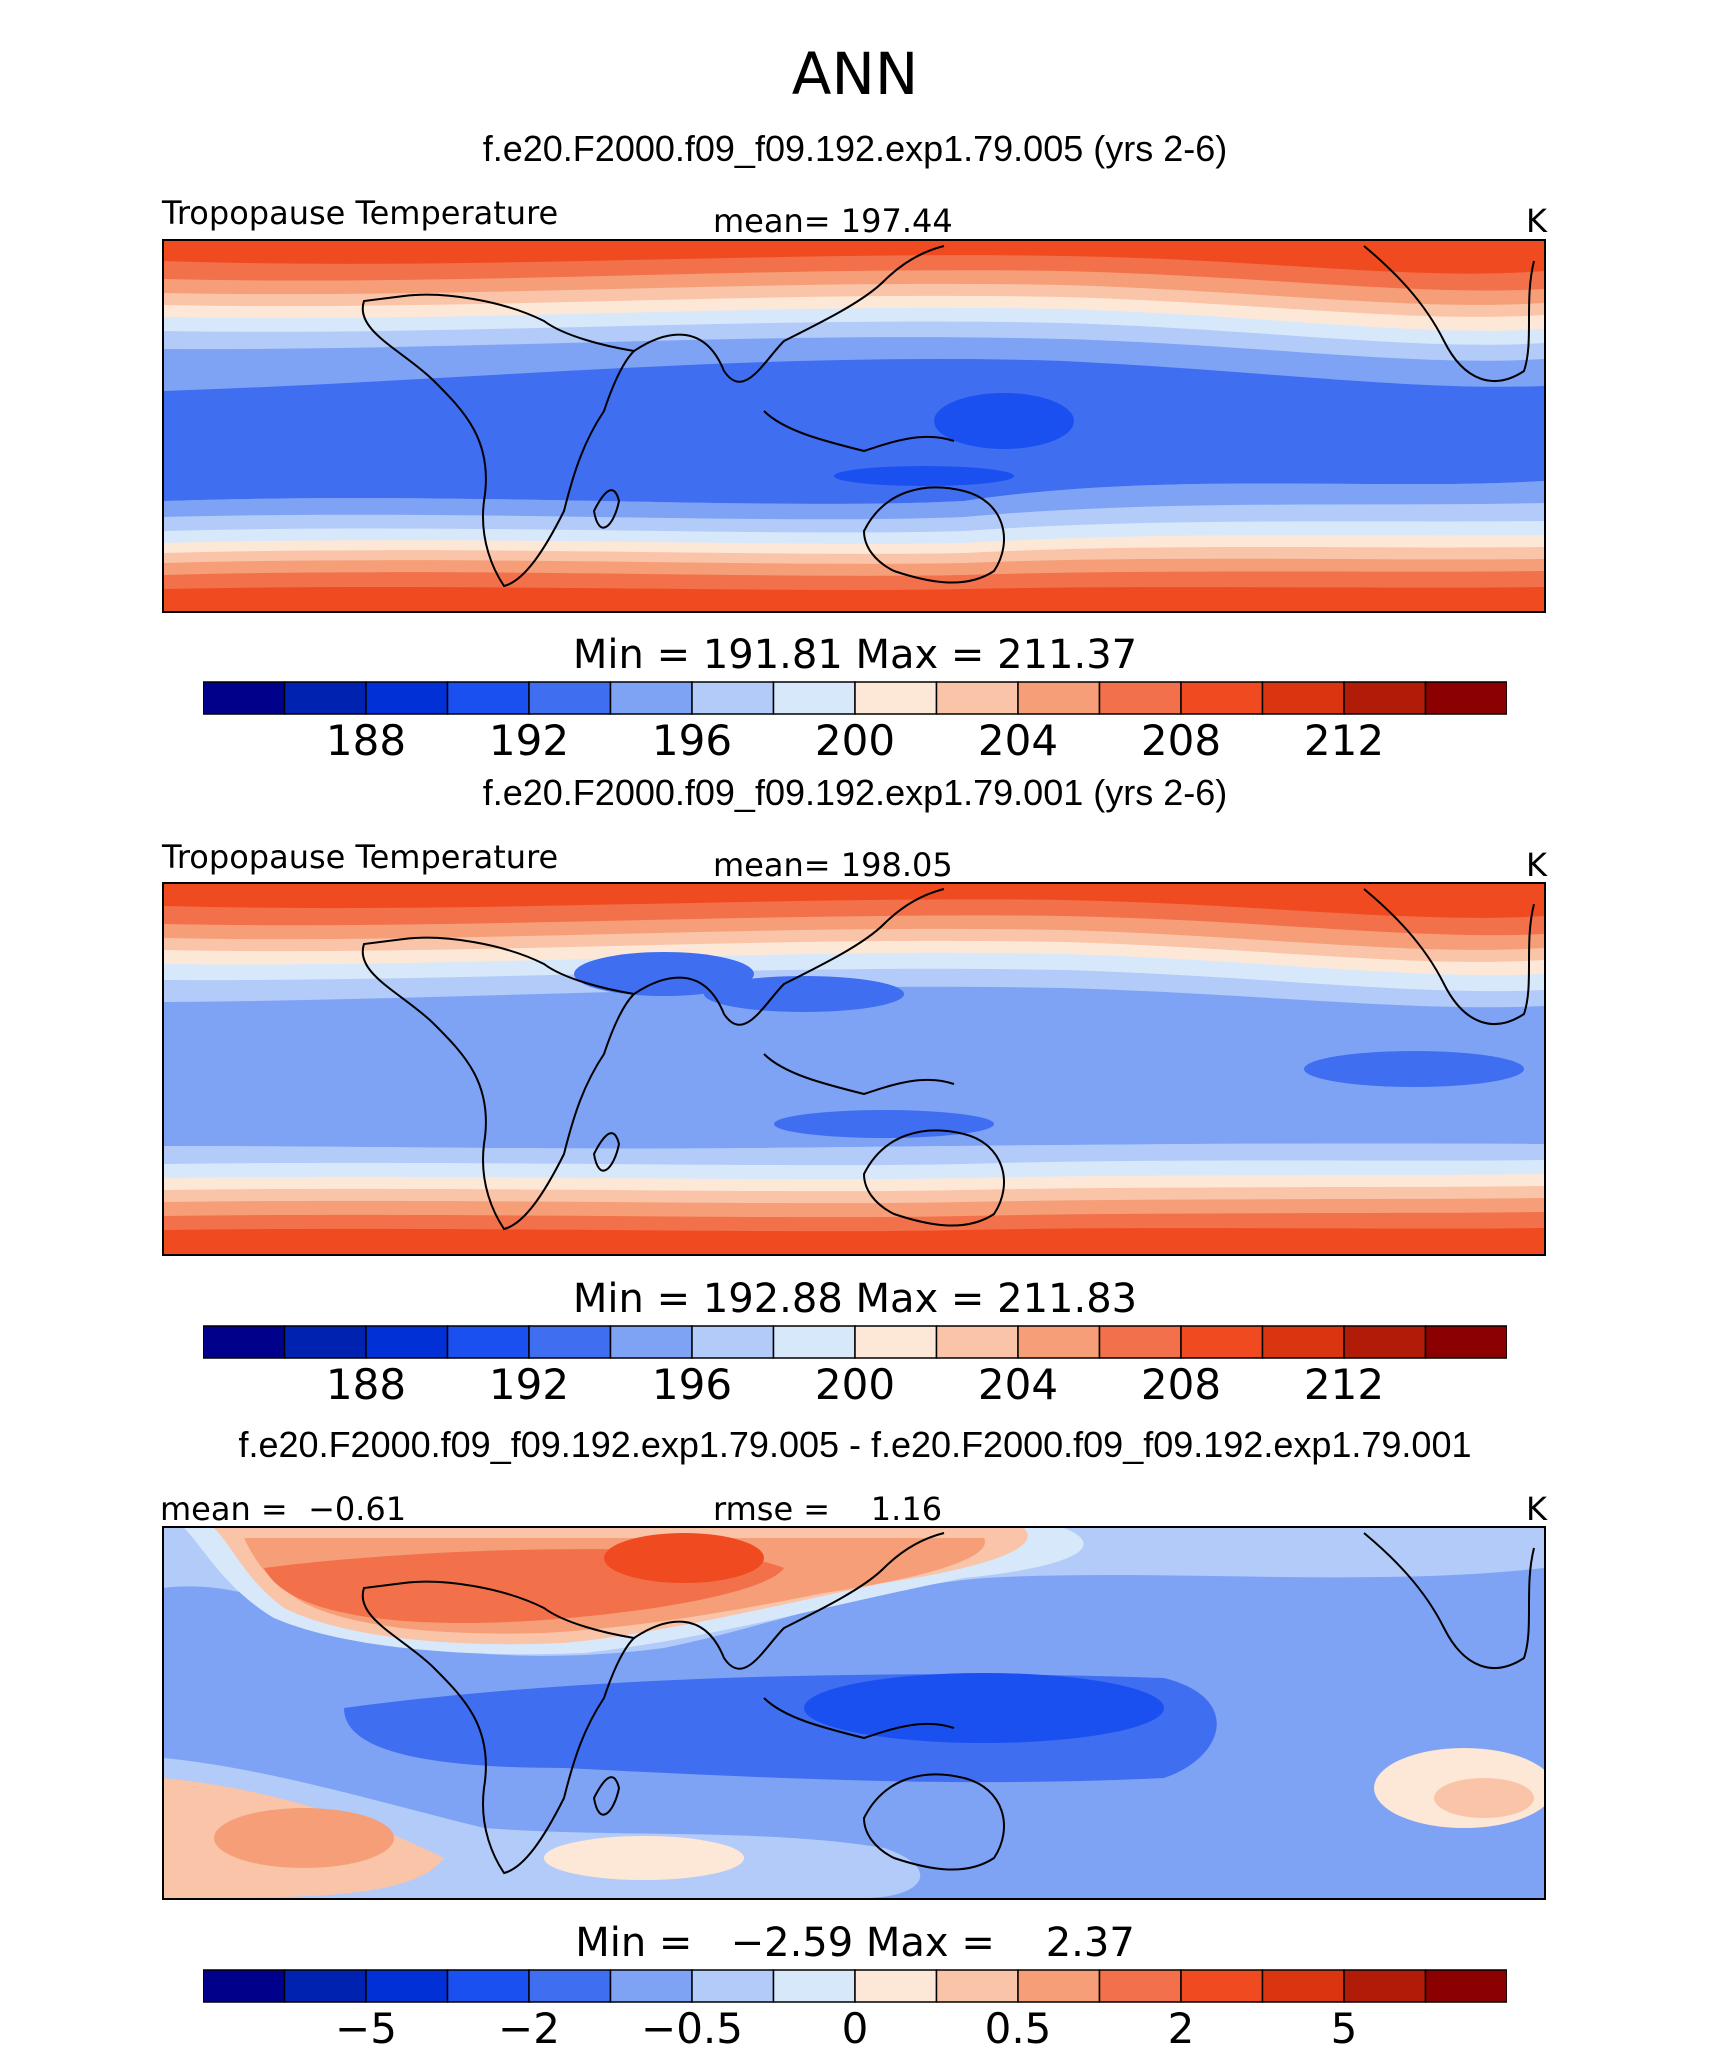 This screenshot has width=1710, height=2053. I want to click on p2-africa, so click(499, 1083).